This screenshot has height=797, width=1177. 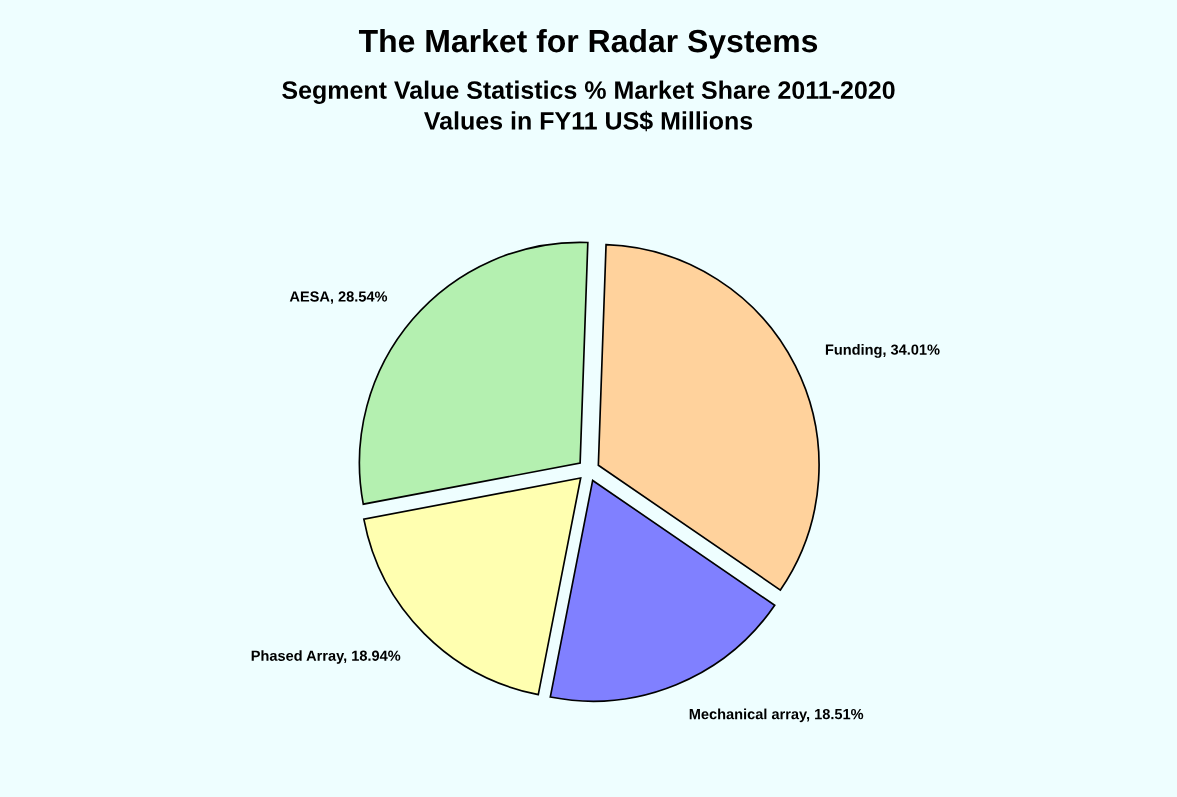 I want to click on slice-label: Funding, 34.01%, so click(x=882, y=351).